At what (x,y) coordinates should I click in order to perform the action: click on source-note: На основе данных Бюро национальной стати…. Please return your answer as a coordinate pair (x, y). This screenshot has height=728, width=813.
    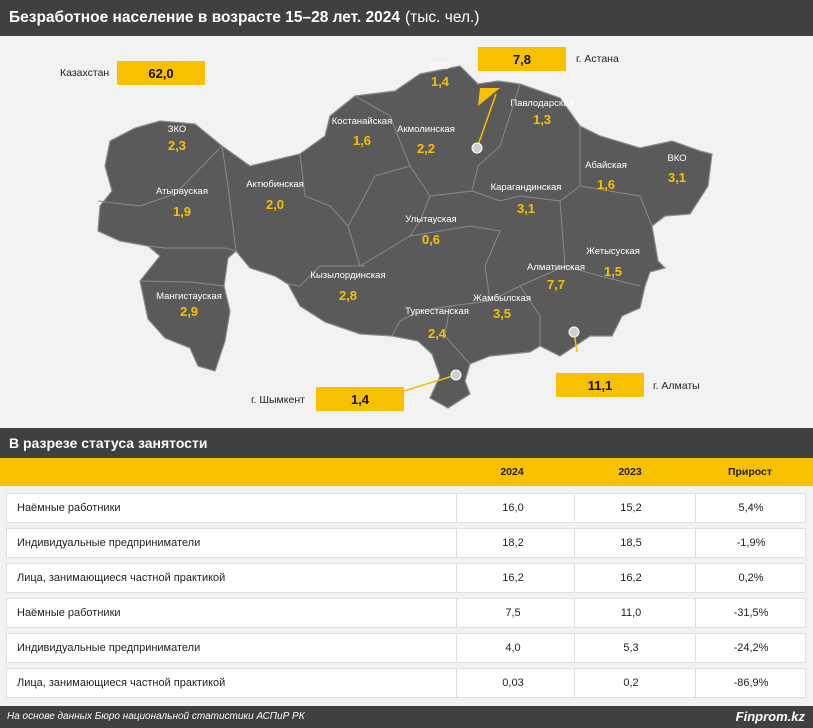
    Looking at the image, I should click on (156, 716).